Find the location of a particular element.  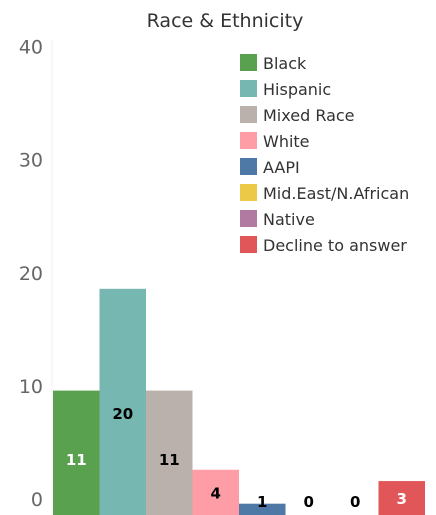

data-label-mid-east-n-african: 0 is located at coordinates (309, 502).